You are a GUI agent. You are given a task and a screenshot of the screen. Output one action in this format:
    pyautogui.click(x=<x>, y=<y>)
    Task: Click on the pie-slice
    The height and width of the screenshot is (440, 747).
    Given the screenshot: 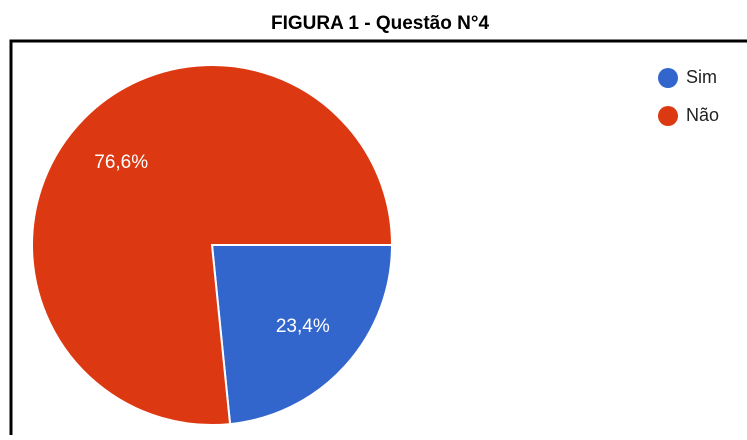 What is the action you would take?
    pyautogui.click(x=302, y=335)
    